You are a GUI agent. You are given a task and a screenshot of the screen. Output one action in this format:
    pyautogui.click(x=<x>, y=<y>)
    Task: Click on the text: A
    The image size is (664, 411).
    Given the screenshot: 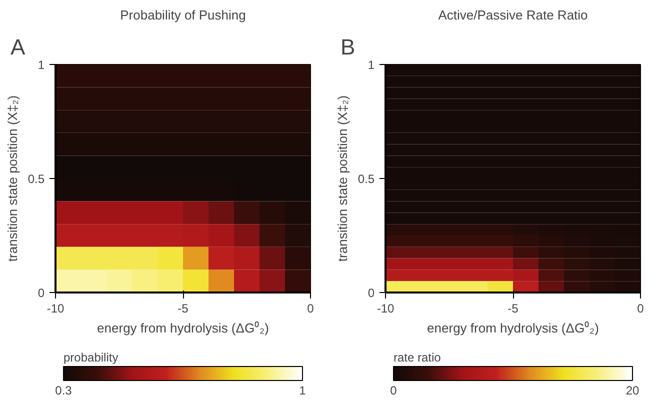 What is the action you would take?
    pyautogui.click(x=18, y=47)
    